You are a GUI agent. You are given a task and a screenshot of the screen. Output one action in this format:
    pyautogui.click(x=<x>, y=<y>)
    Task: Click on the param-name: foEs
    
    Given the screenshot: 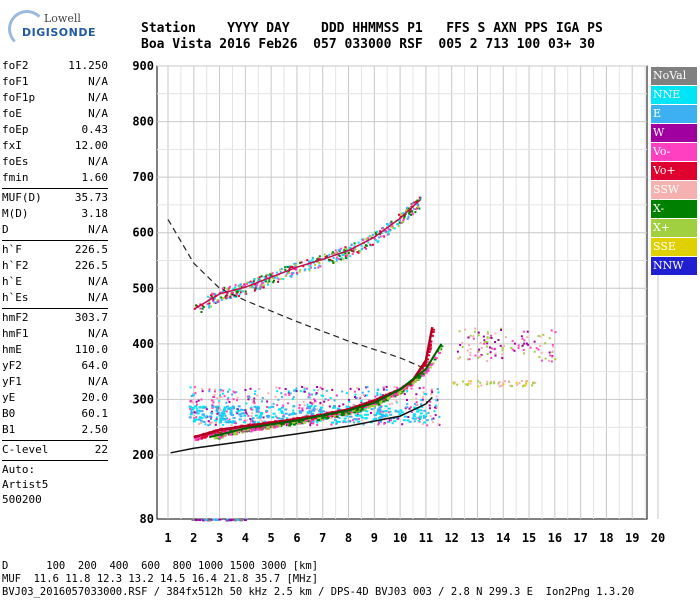 What is the action you would take?
    pyautogui.click(x=15, y=161)
    